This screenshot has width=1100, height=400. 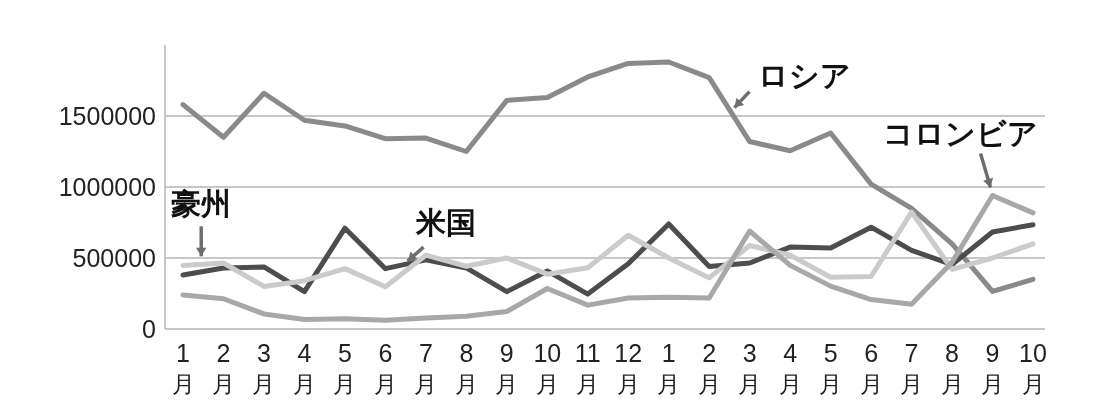 What do you see at coordinates (201, 204) in the screenshot?
I see `series-label: 豪州` at bounding box center [201, 204].